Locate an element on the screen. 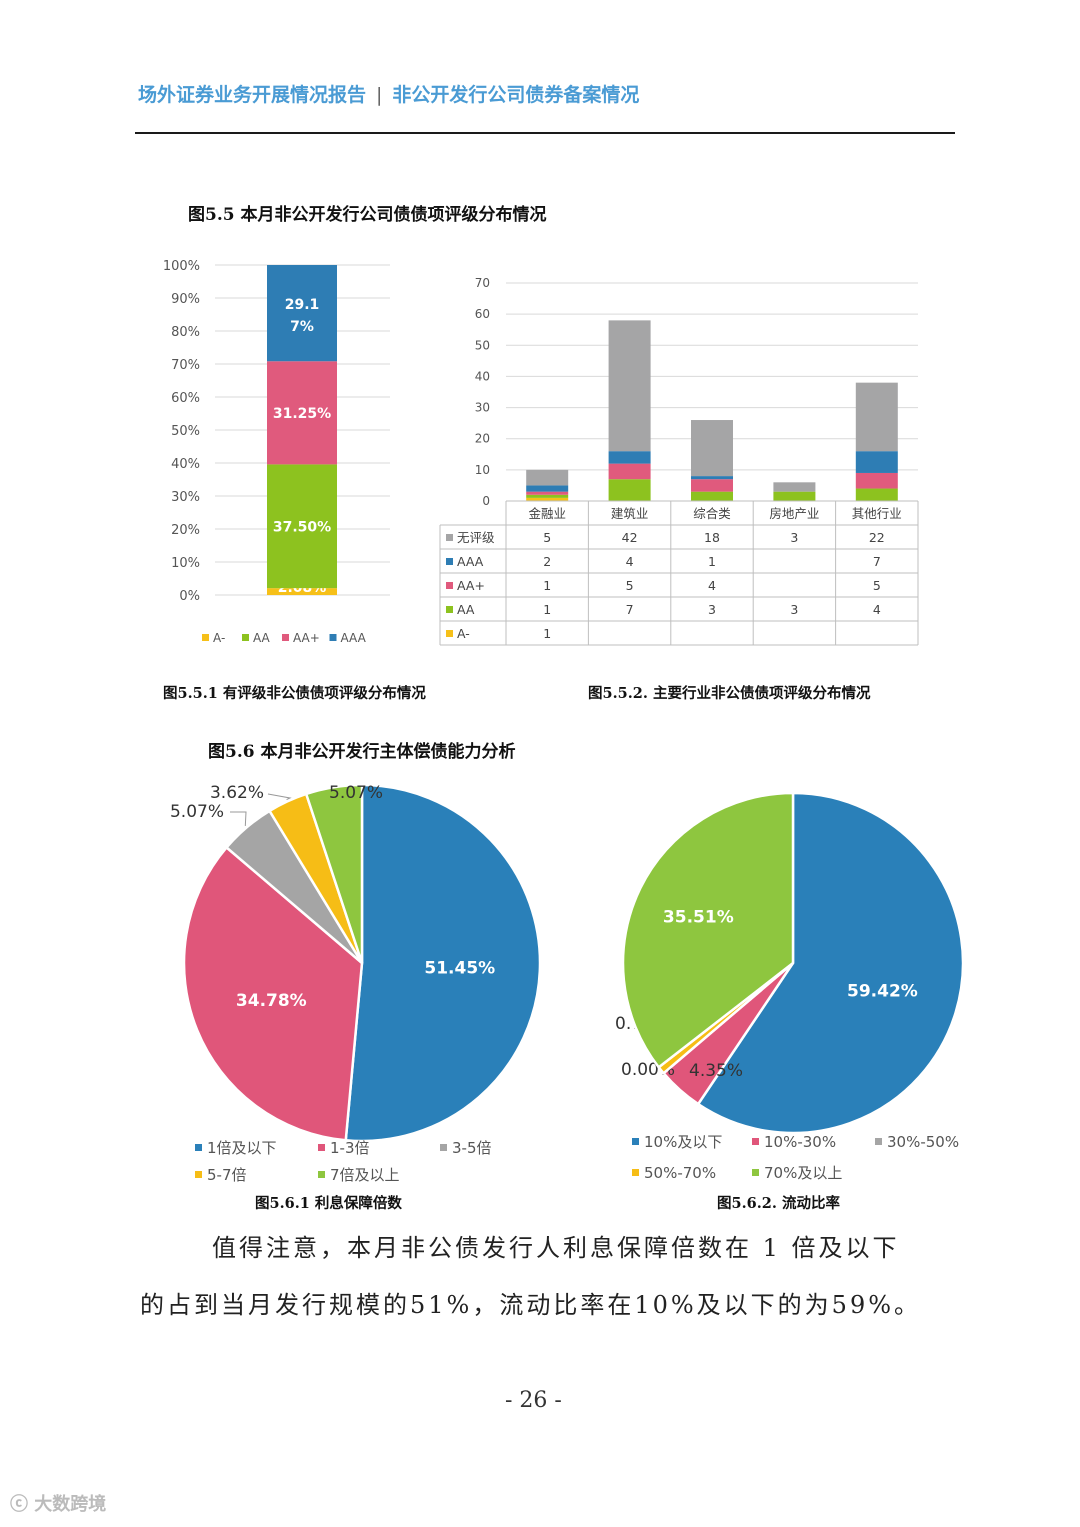 Image resolution: width=1080 pixels, height=1527 pixels. y-tick-label: 70 is located at coordinates (482, 283).